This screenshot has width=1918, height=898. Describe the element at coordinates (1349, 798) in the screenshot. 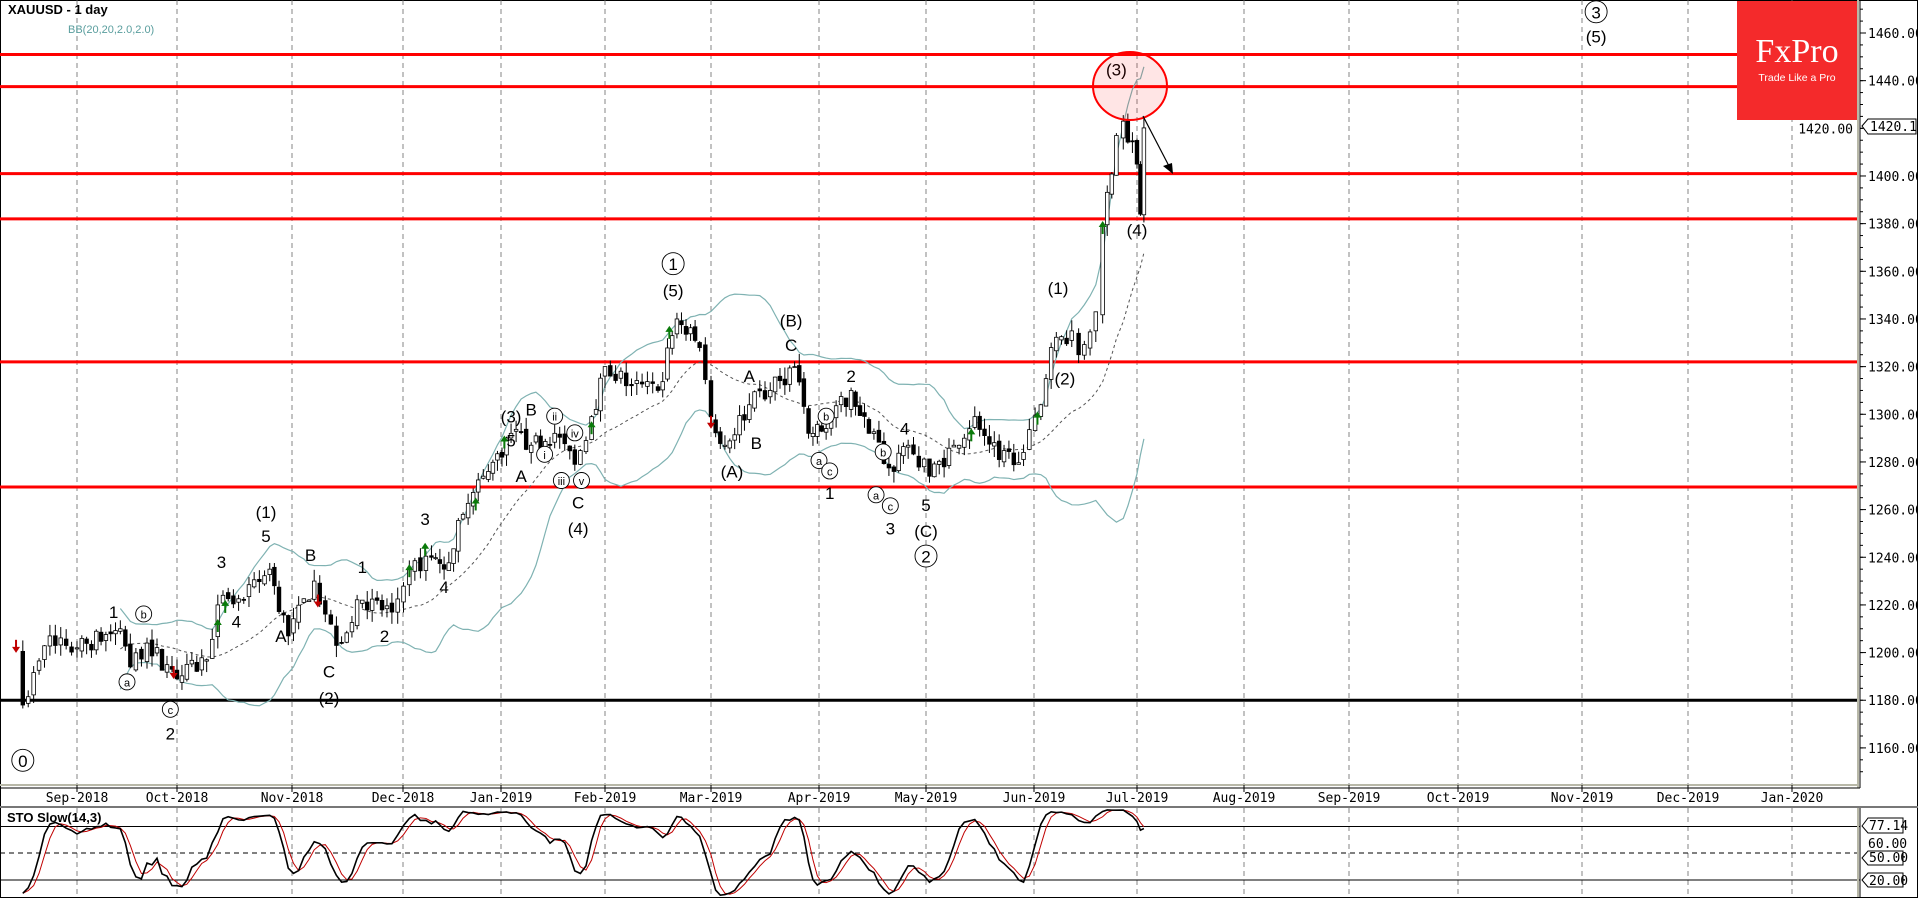

I see `x-tick-label: Sep-2019` at that location.